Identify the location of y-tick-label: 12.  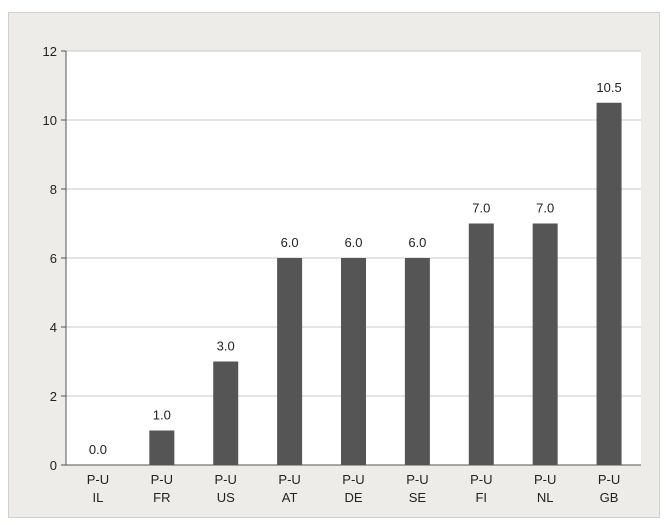
(50, 51).